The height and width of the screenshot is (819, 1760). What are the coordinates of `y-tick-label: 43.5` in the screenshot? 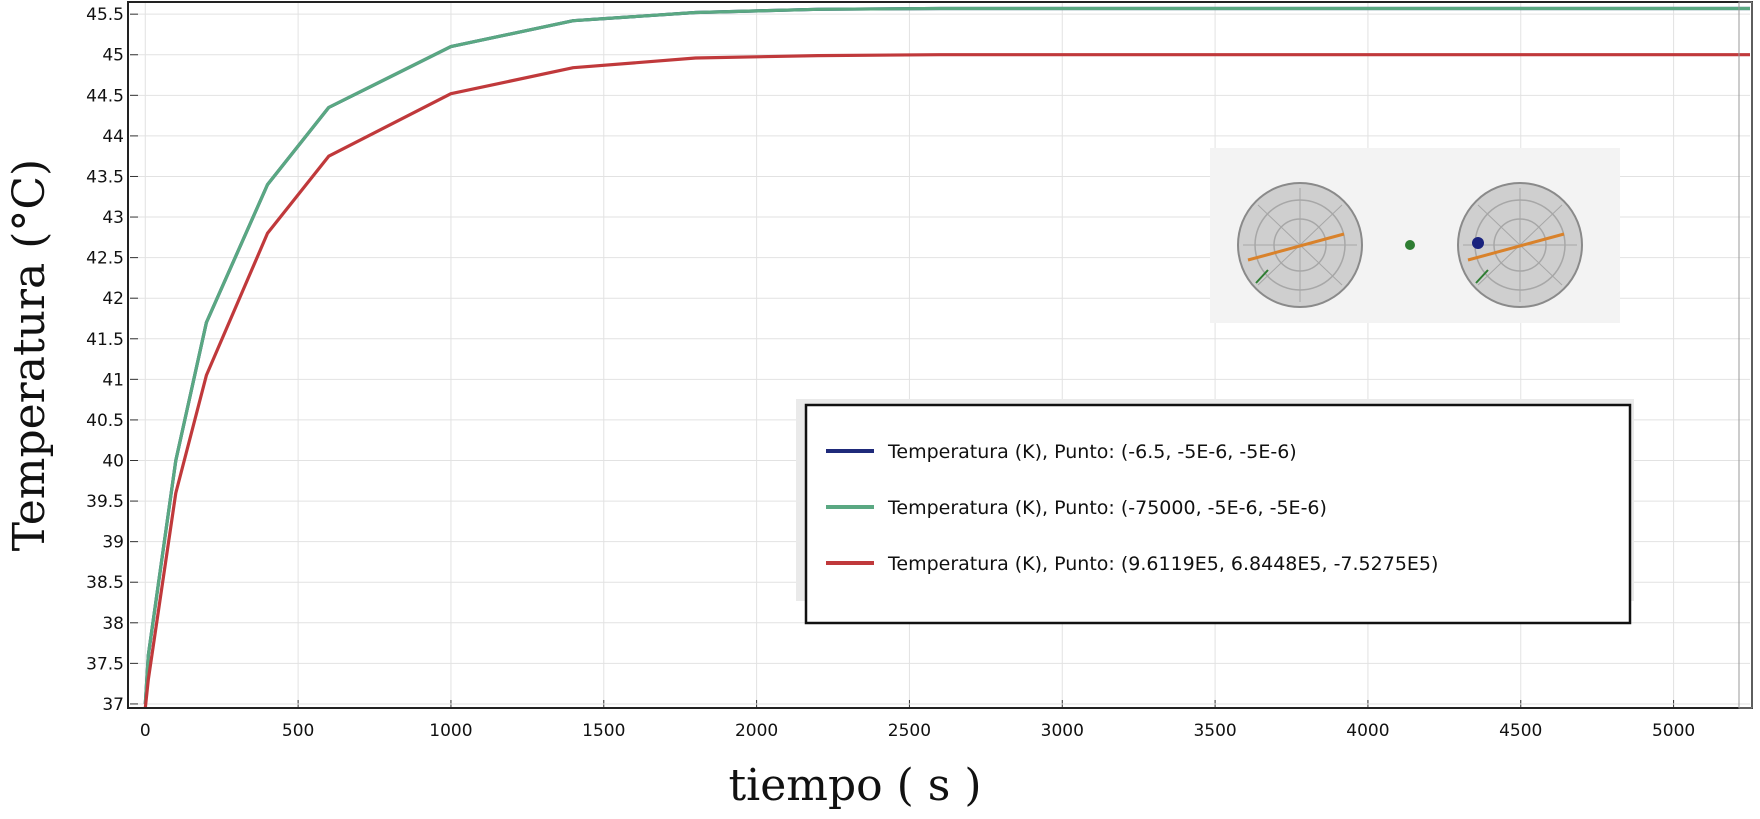 It's located at (105, 177).